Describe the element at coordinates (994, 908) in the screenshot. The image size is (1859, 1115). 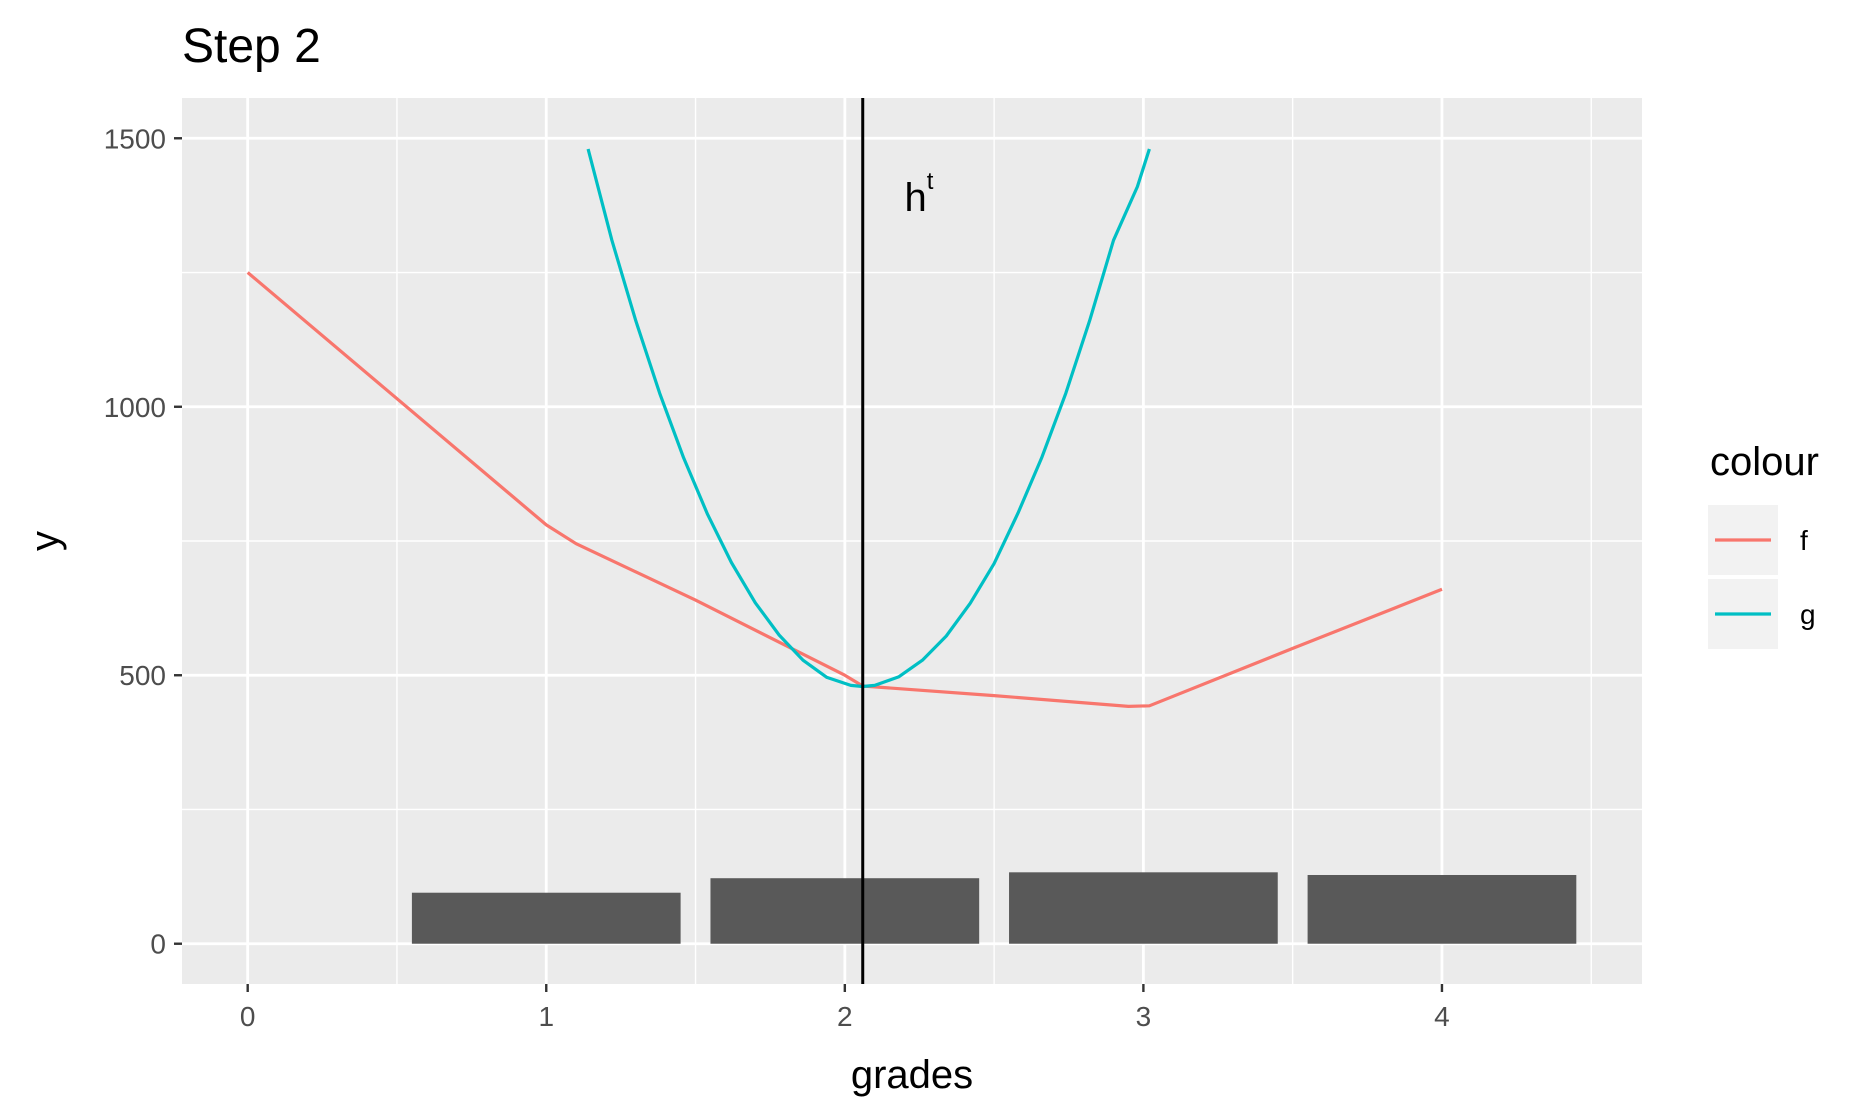
I see `bar-series` at that location.